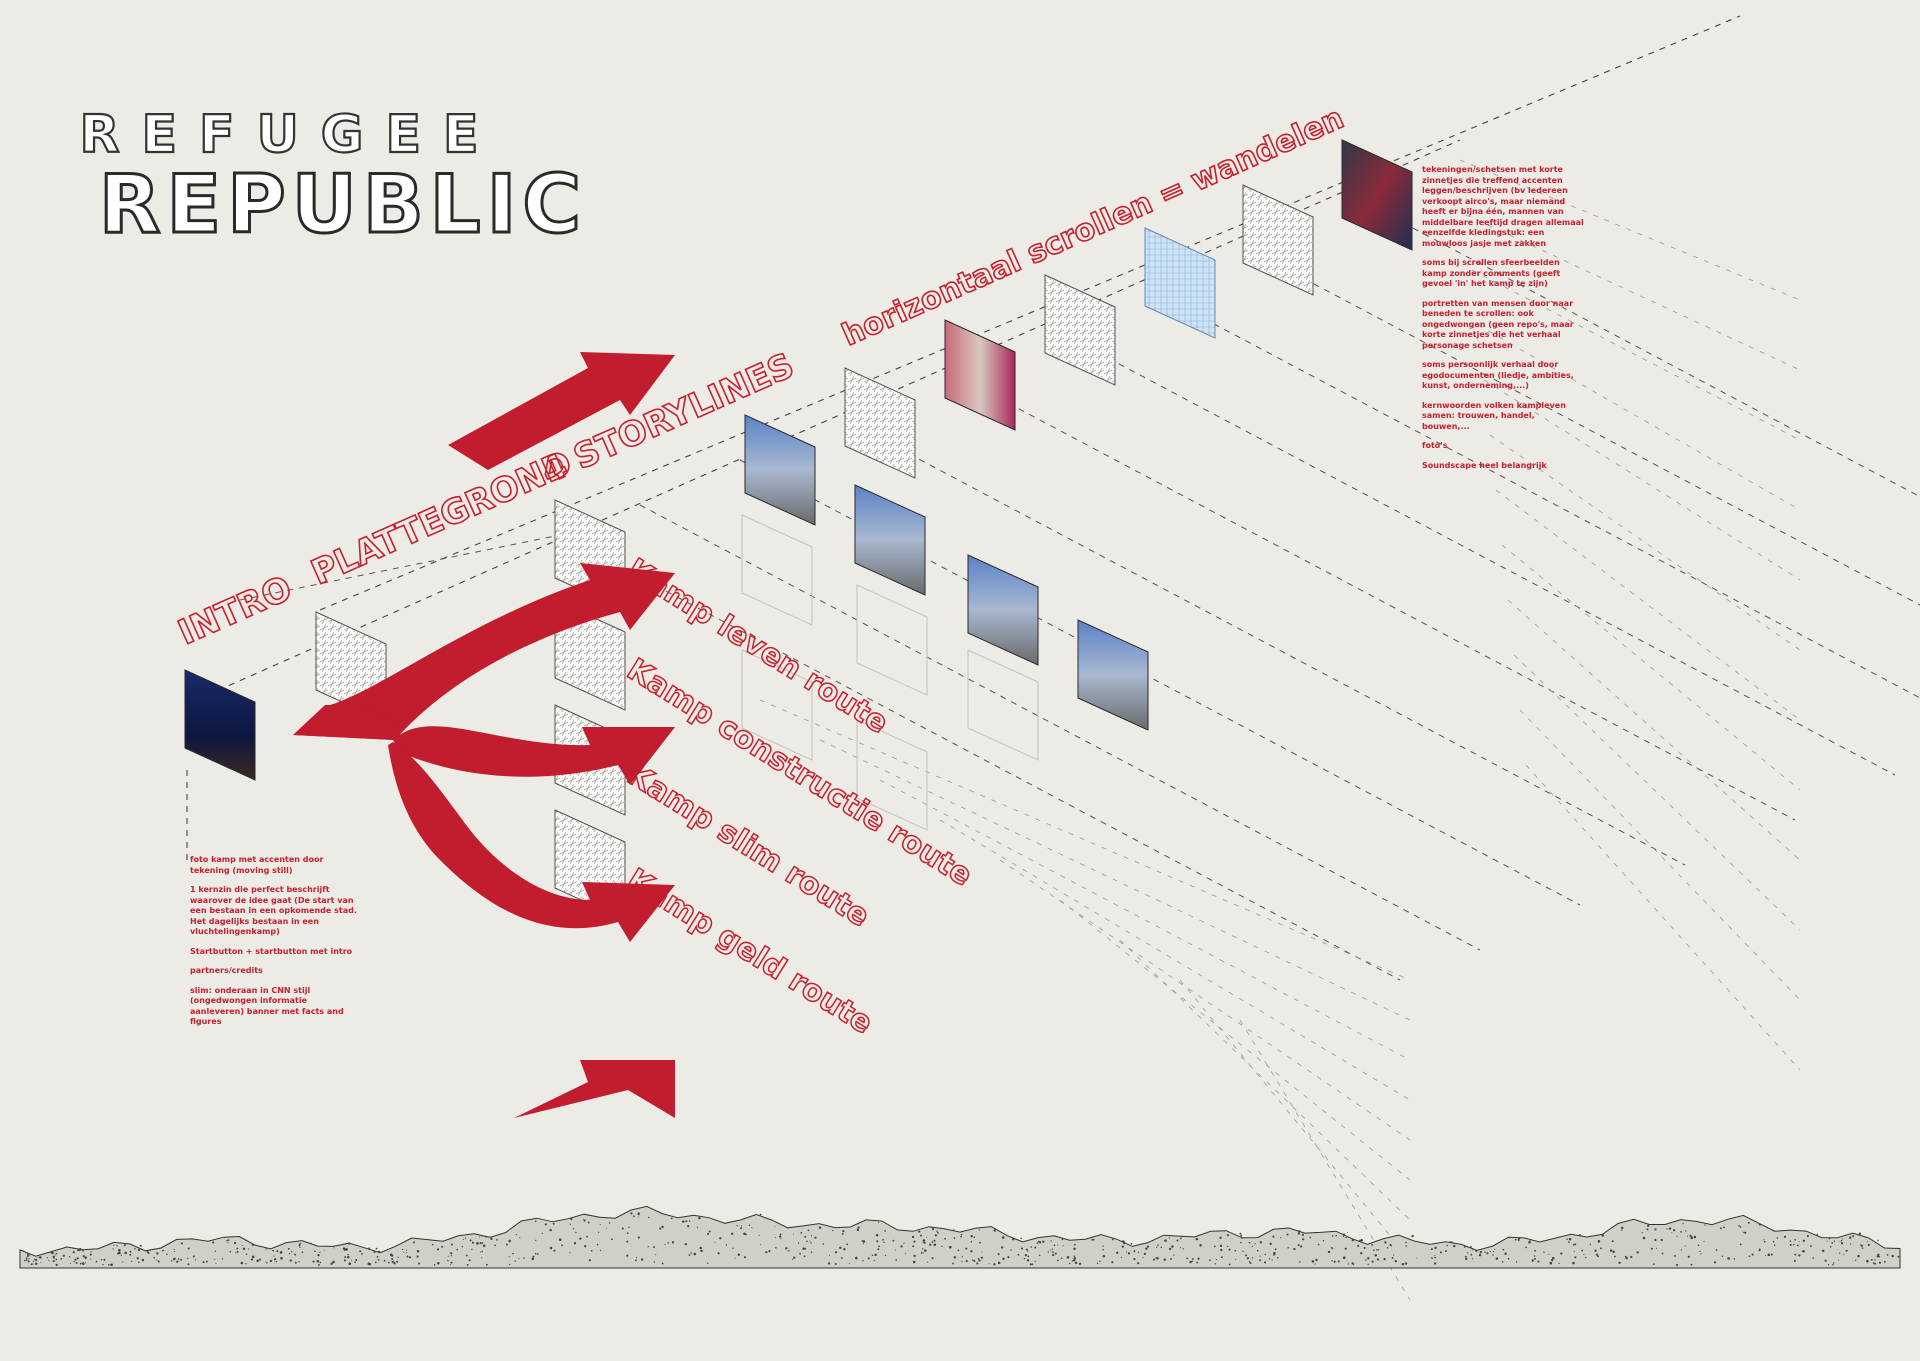 This screenshot has width=1920, height=1361. What do you see at coordinates (961, 1239) in the screenshot?
I see `mountain-stipple` at bounding box center [961, 1239].